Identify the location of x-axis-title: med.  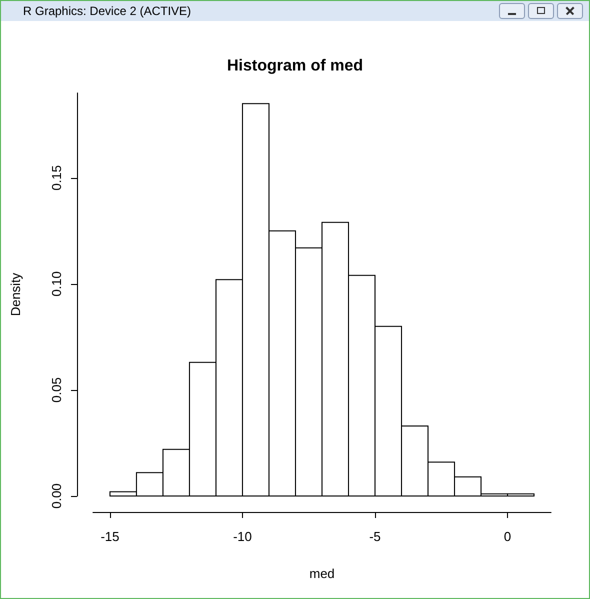
(322, 573).